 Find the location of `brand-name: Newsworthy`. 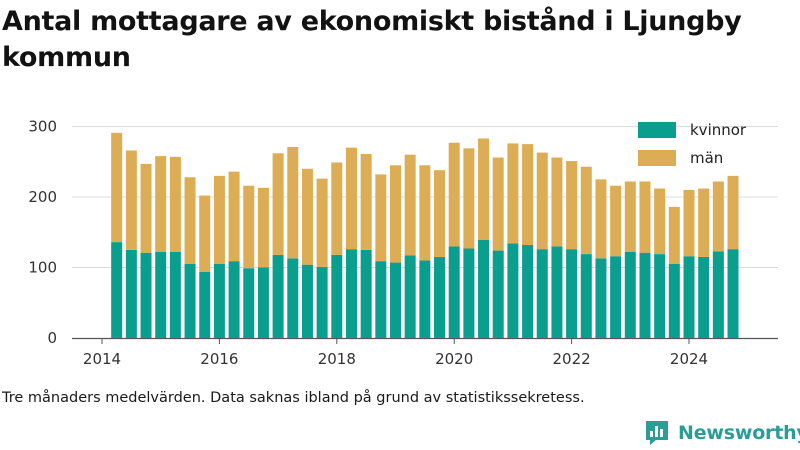

brand-name: Newsworthy is located at coordinates (739, 433).